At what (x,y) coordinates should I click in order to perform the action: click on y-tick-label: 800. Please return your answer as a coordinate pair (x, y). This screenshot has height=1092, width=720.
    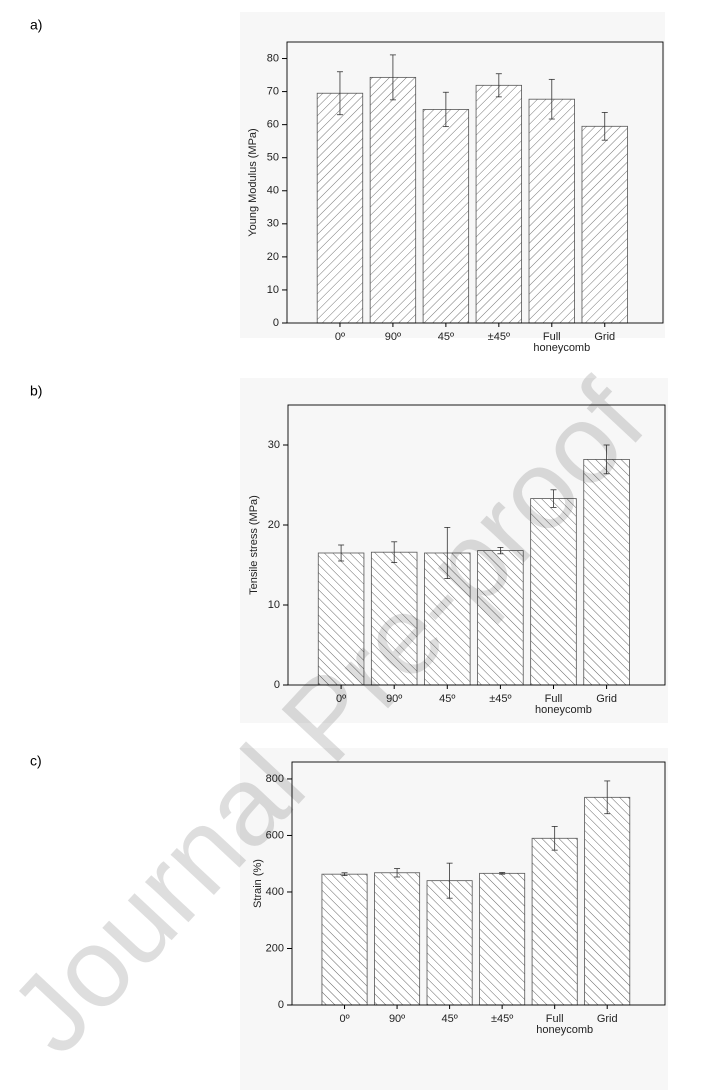
    Looking at the image, I should click on (275, 779).